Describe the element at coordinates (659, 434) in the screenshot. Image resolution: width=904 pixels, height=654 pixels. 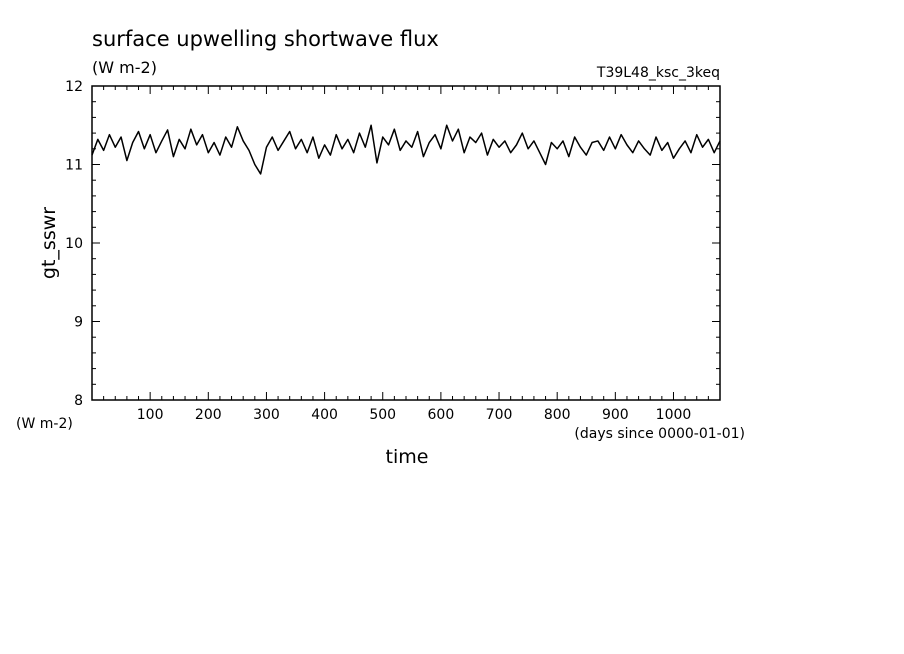
I see `x-units-label: (days since 0000-01-01)` at that location.